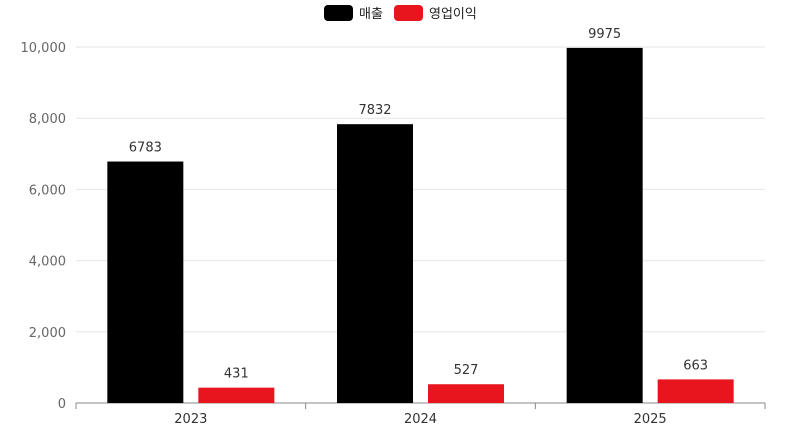 Image resolution: width=800 pixels, height=439 pixels. What do you see at coordinates (44, 48) in the screenshot?
I see `y-tick-label: 10,000` at bounding box center [44, 48].